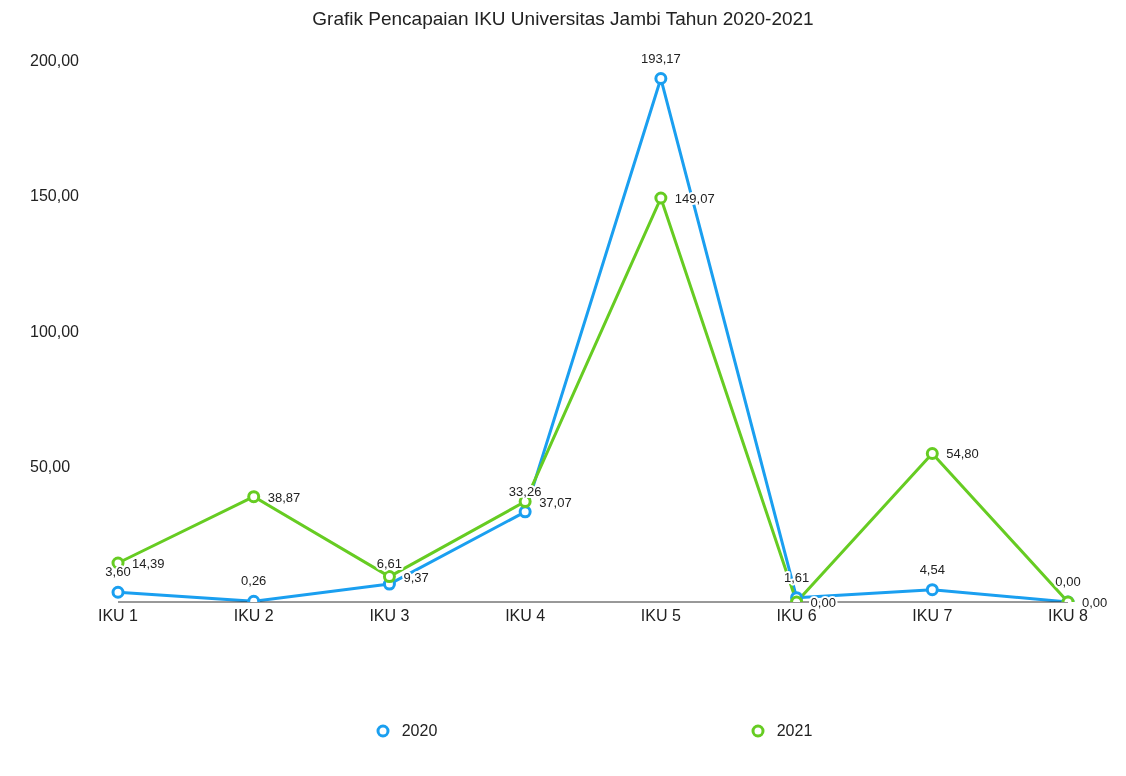 This screenshot has height=776, width=1126. What do you see at coordinates (389, 564) in the screenshot?
I see `data-label: 6,61` at bounding box center [389, 564].